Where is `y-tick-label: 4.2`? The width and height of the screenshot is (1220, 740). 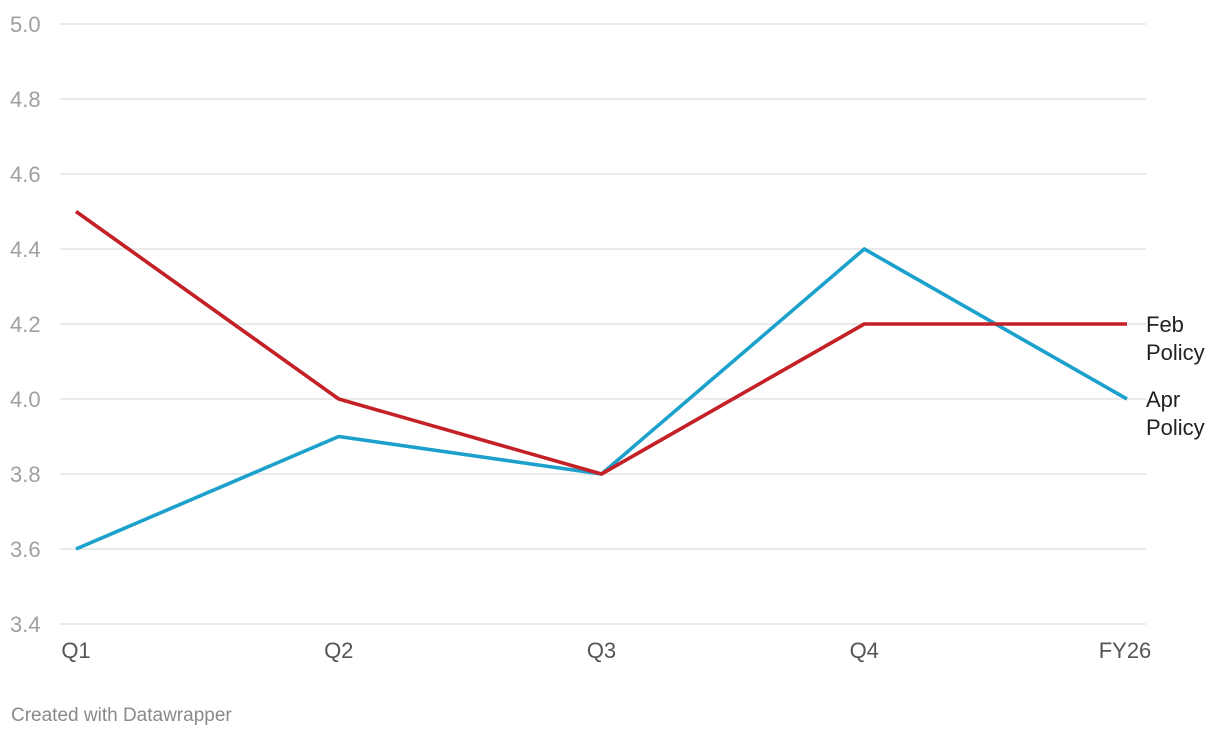
y-tick-label: 4.2 is located at coordinates (25, 324).